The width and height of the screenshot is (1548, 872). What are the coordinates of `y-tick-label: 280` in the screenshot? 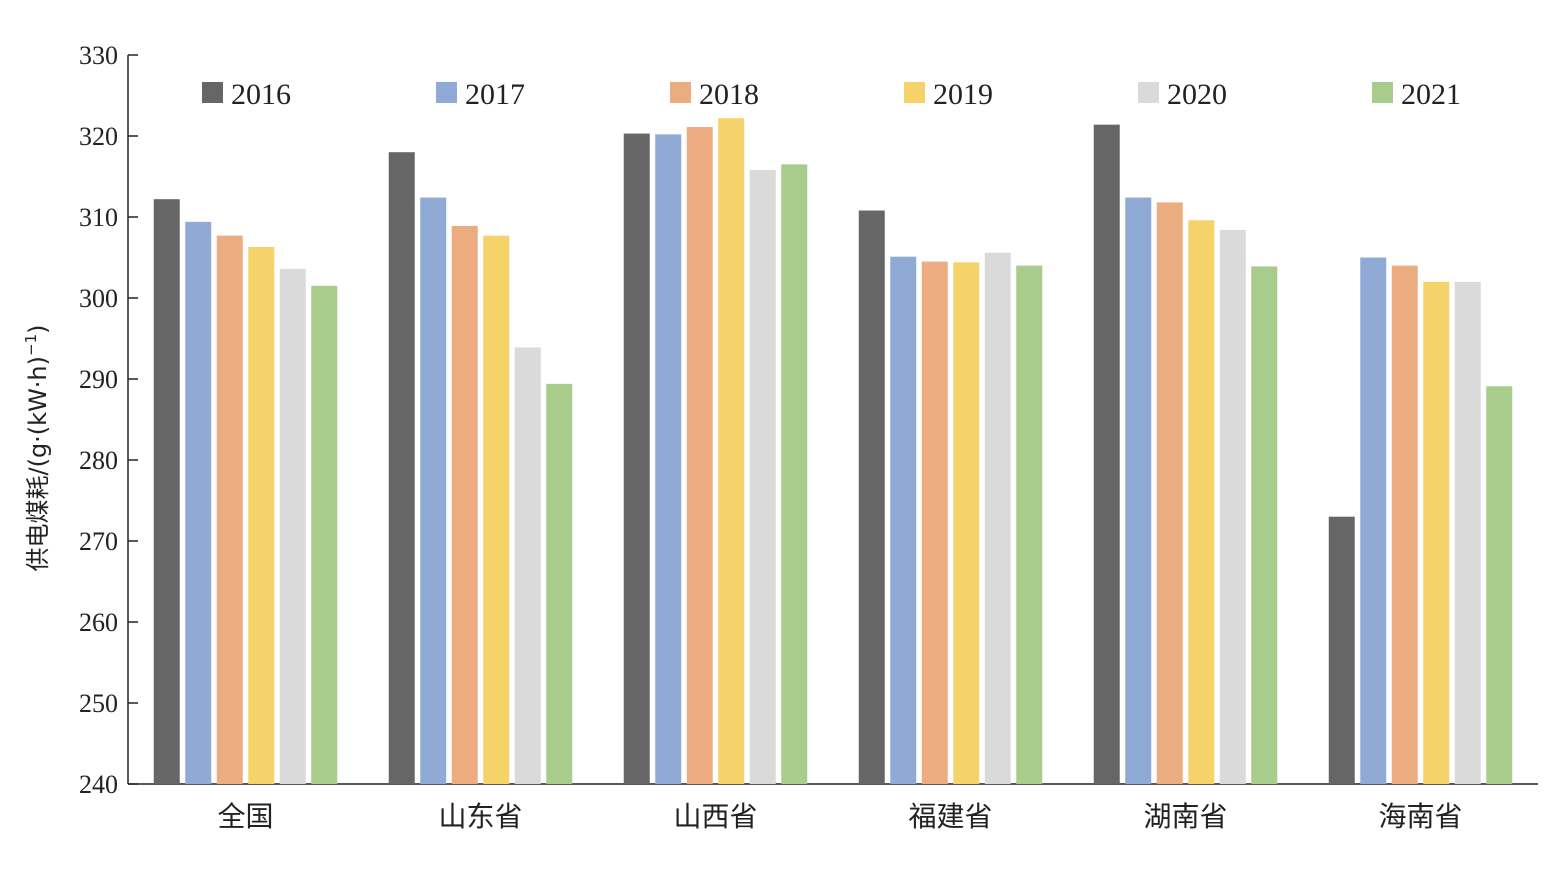 It's located at (98, 460).